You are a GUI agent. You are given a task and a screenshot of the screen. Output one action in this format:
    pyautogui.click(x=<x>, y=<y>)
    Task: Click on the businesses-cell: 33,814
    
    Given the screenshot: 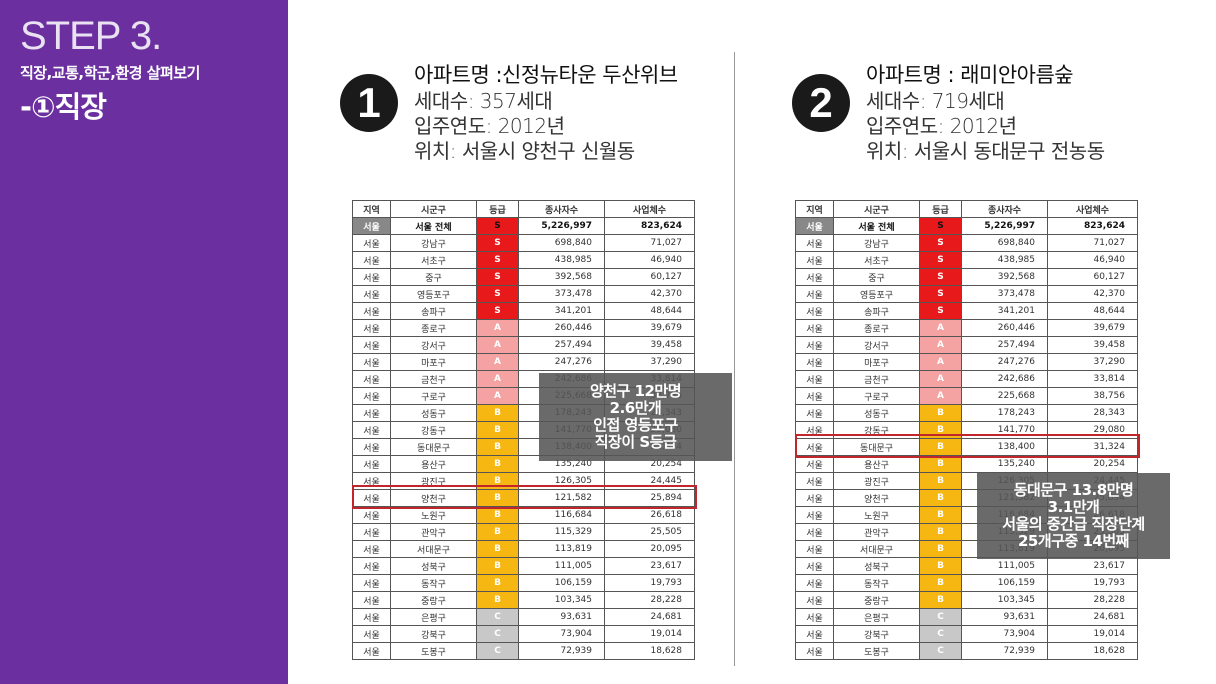 What is the action you would take?
    pyautogui.click(x=1092, y=379)
    